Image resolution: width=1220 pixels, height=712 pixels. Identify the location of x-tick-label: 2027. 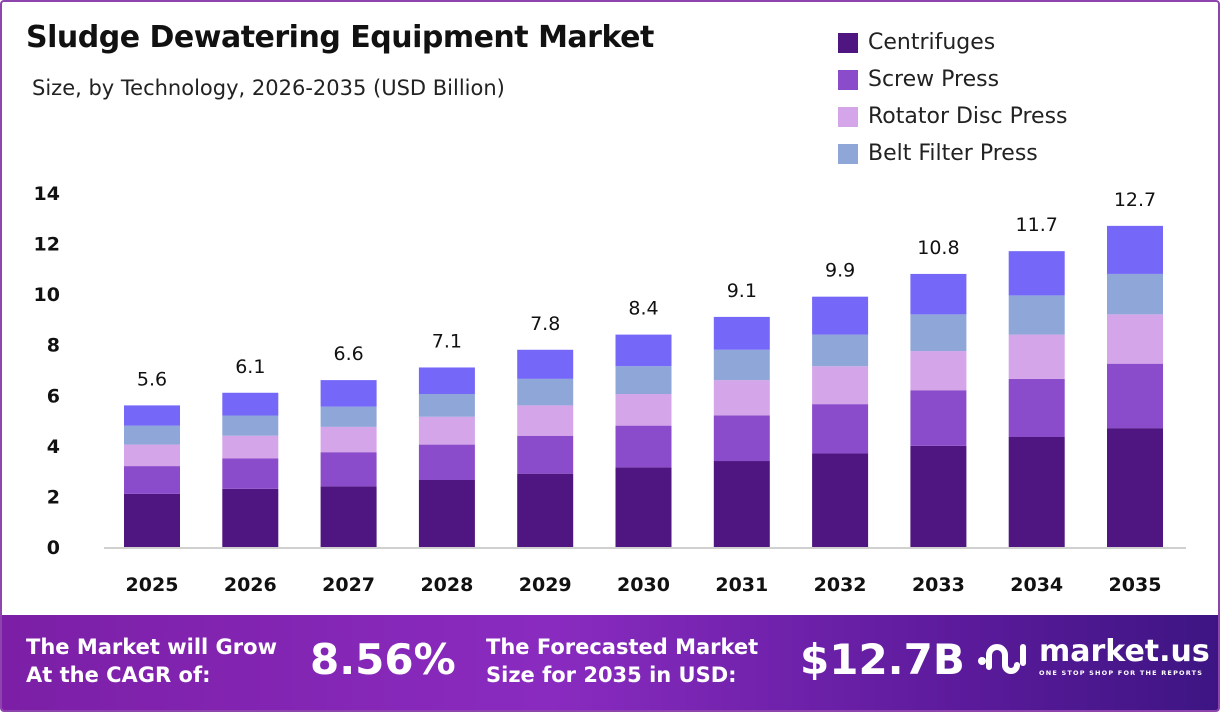
(348, 585).